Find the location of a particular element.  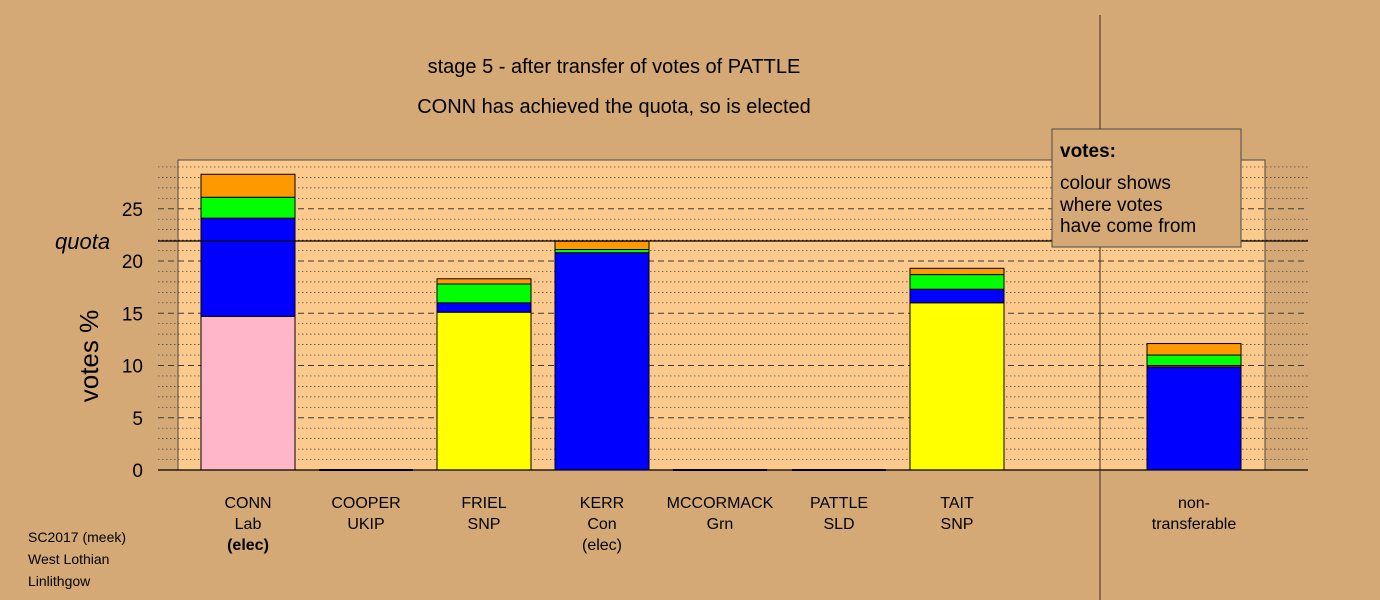

y-axis-label: votes % is located at coordinates (89, 356).